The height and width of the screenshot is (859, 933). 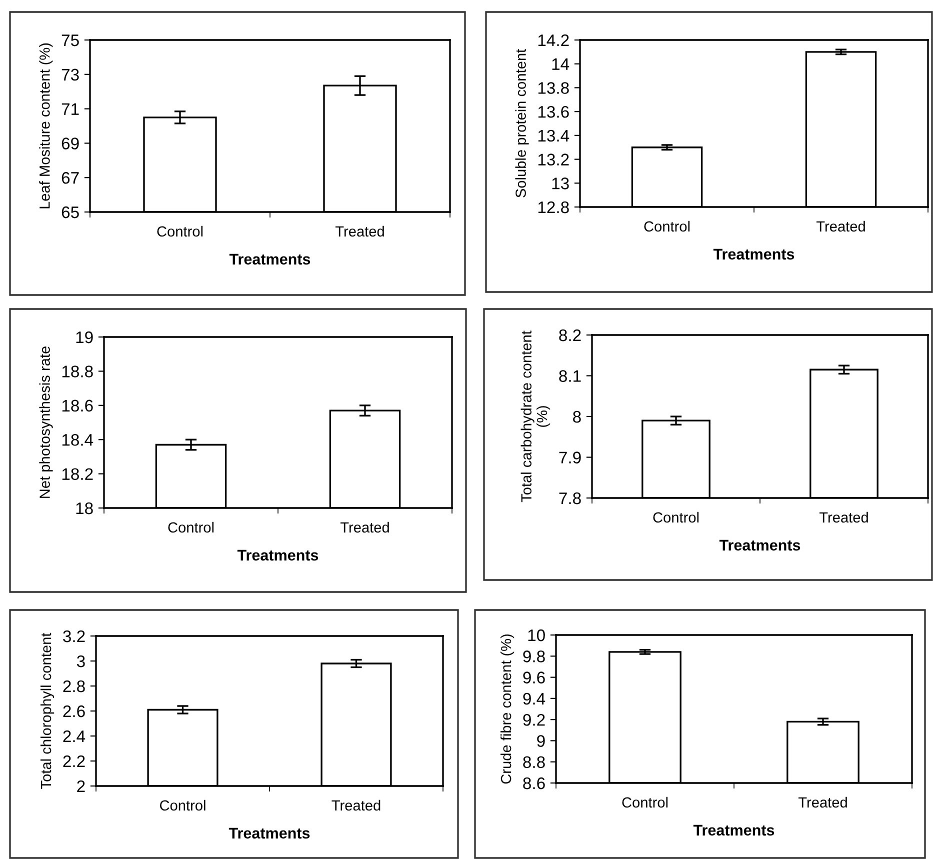 I want to click on y-tick-label: 67, so click(x=70, y=178).